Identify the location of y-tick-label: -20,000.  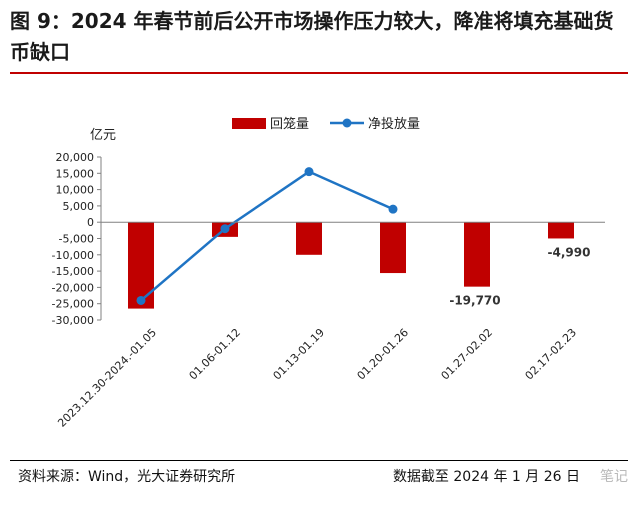
(73, 287).